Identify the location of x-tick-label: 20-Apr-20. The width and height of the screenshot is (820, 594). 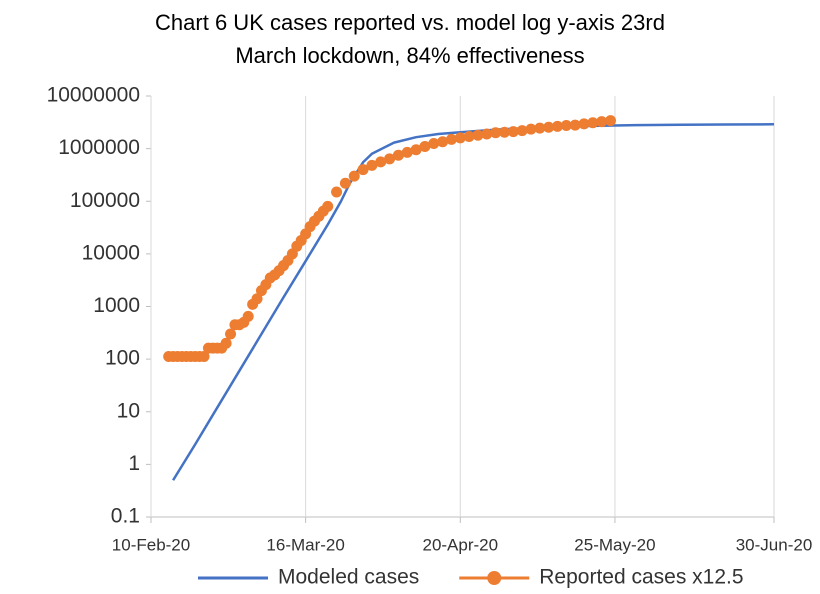
(460, 544).